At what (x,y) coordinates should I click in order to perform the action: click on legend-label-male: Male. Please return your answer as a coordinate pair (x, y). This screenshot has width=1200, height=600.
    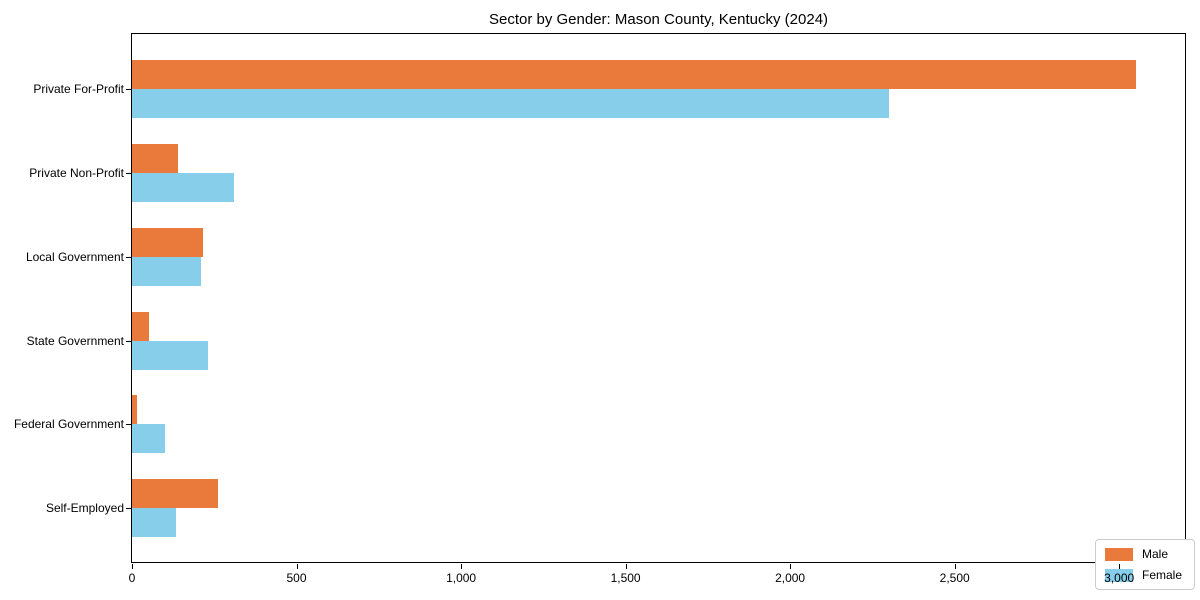
    Looking at the image, I should click on (1154, 554).